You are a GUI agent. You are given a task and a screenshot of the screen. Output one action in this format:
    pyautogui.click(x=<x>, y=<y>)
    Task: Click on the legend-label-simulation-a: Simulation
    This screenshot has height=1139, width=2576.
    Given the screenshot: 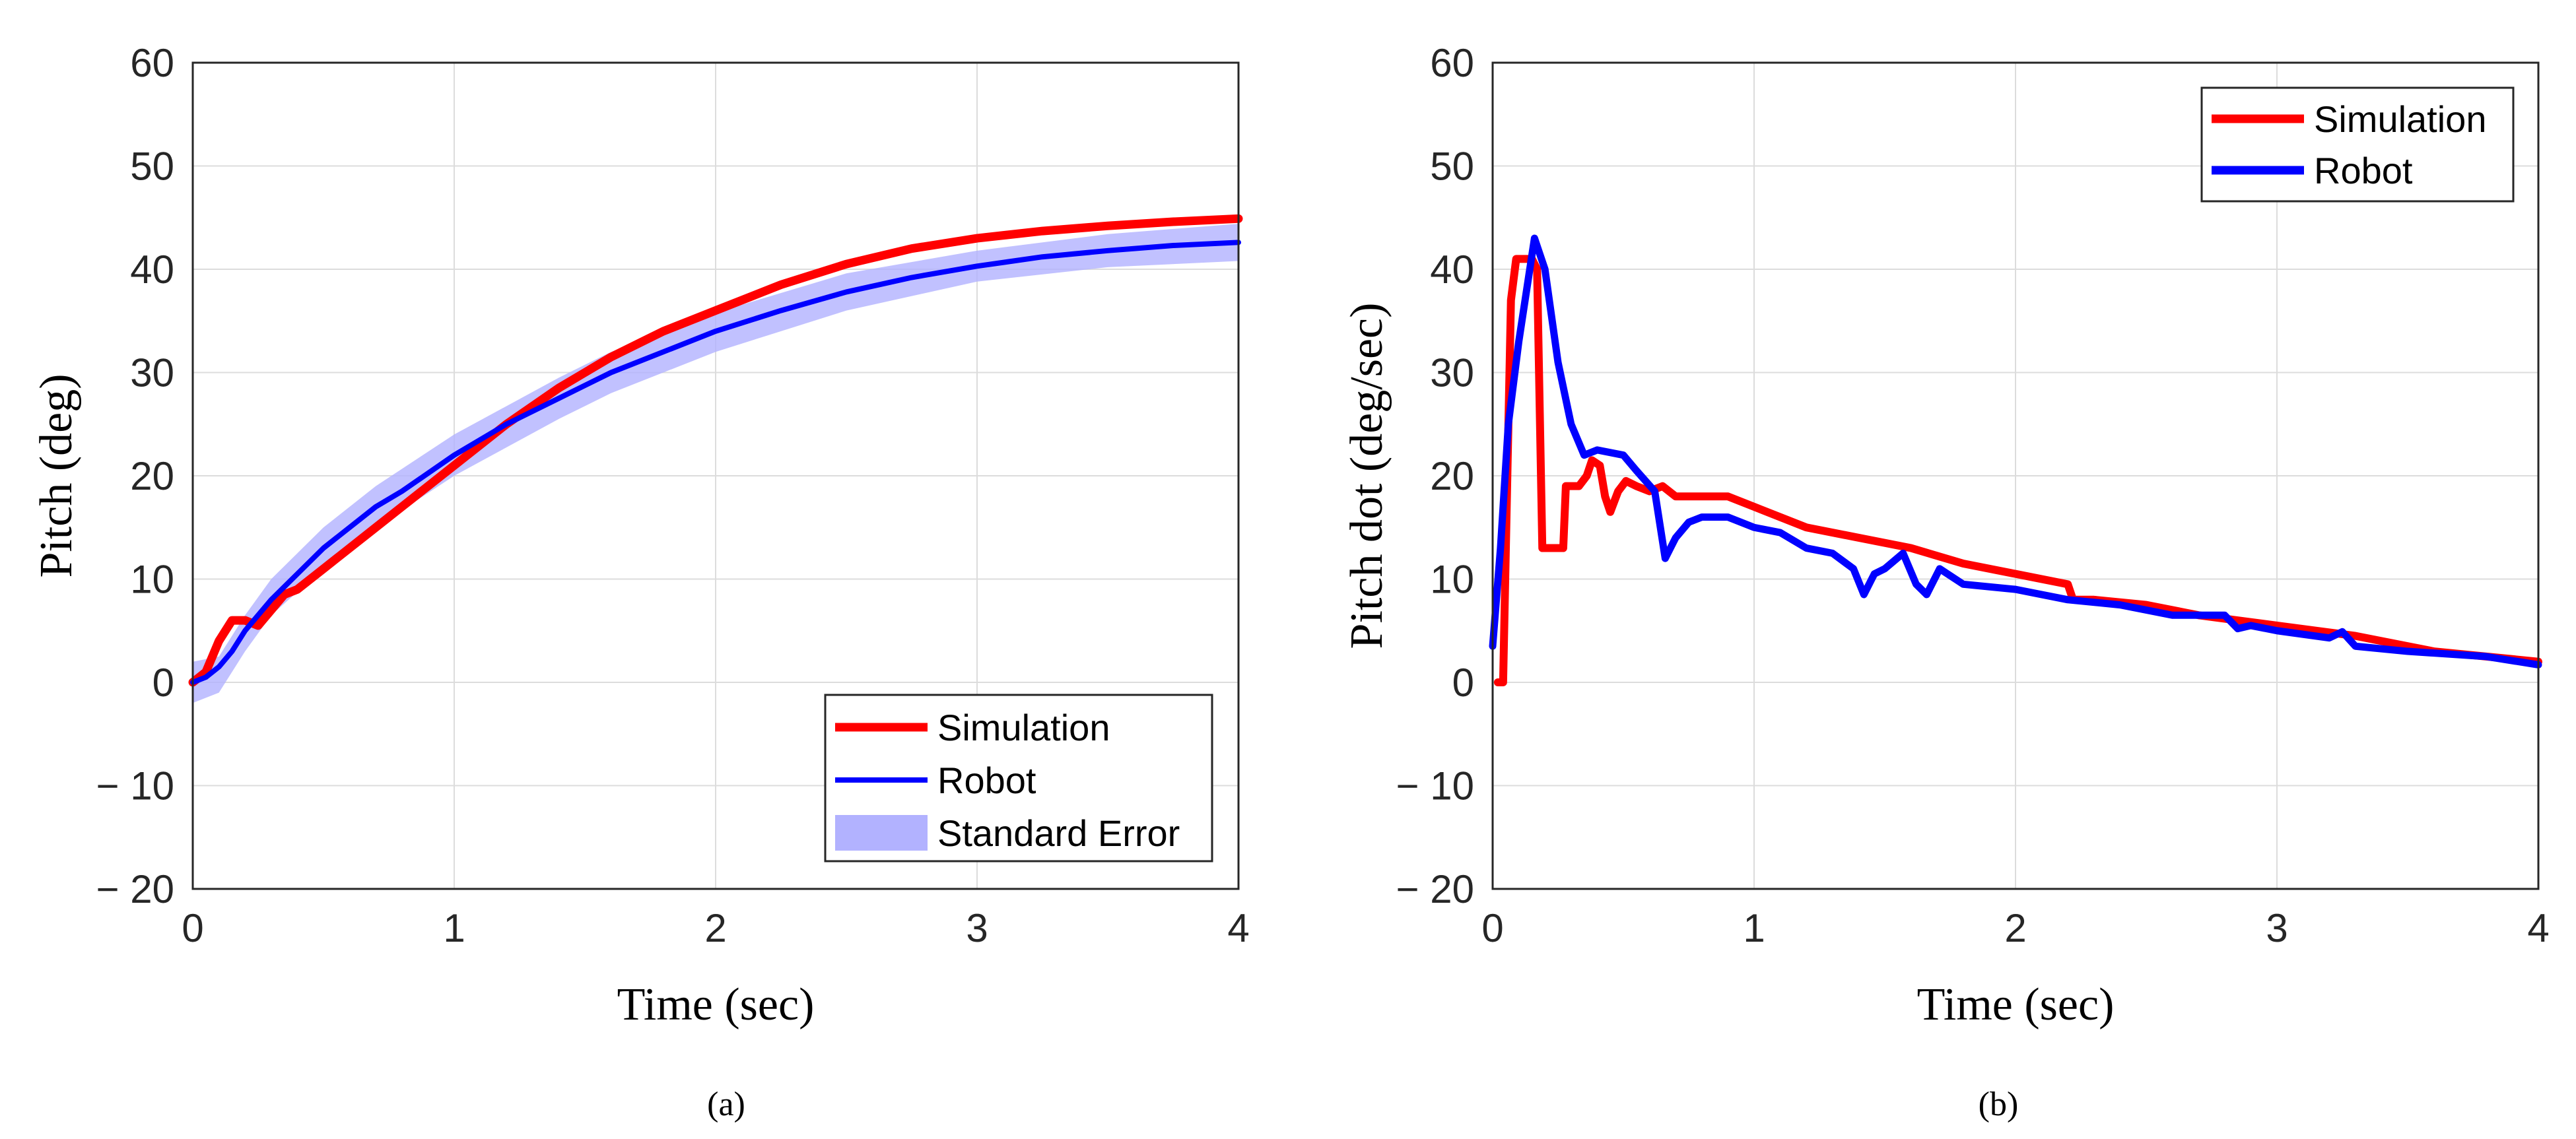 What is the action you would take?
    pyautogui.click(x=1023, y=727)
    